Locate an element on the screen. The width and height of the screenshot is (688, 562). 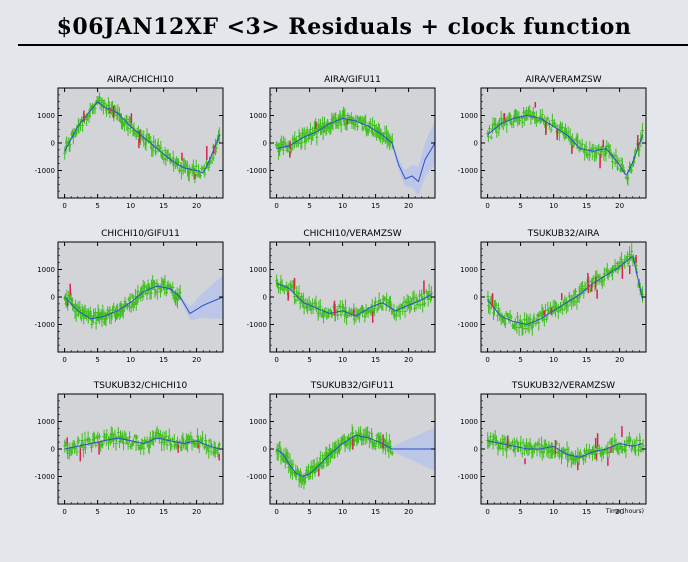
time-axis-label: Time (hours) is located at coordinates (624, 511).